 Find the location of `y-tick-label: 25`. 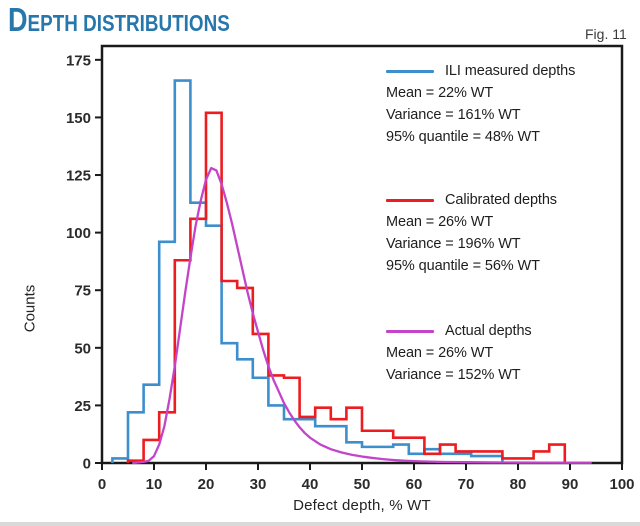

y-tick-label: 25 is located at coordinates (82, 406).